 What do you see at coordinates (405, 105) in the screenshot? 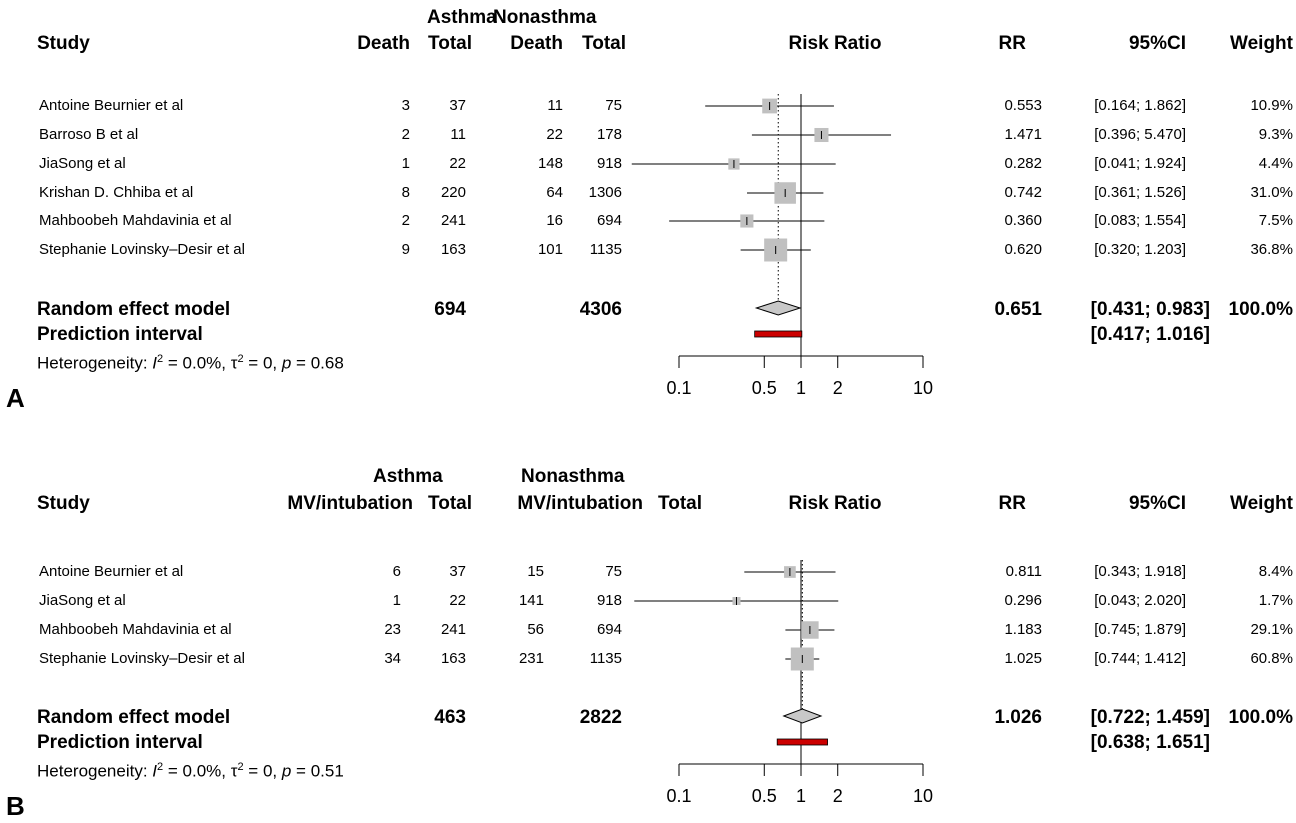
I see `events-group1: 3` at bounding box center [405, 105].